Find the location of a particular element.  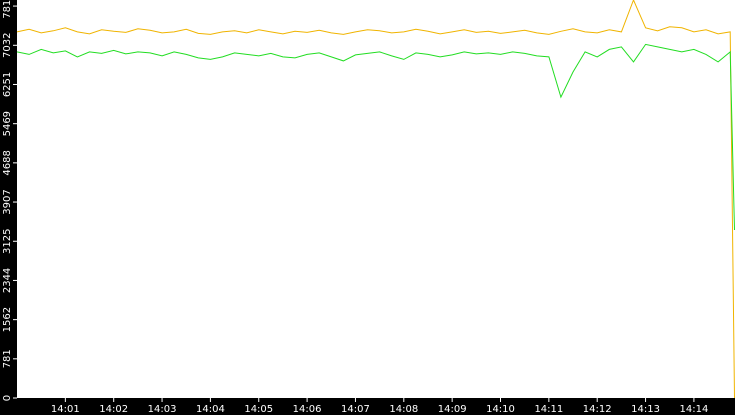

y-tick-label: 0 is located at coordinates (7, 398).